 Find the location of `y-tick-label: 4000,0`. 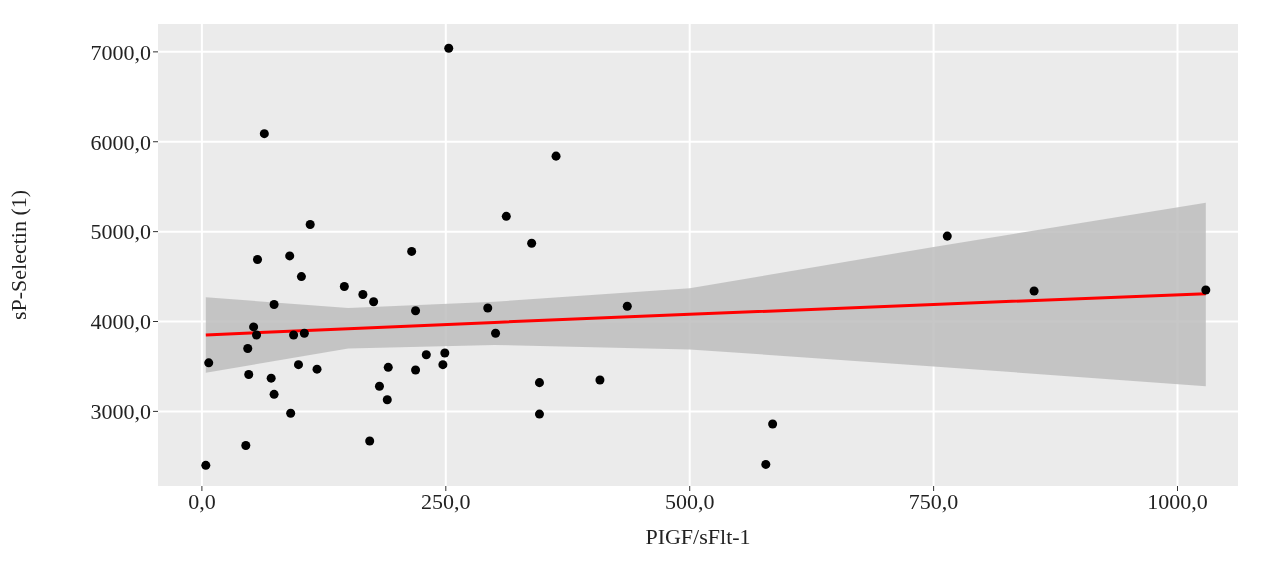

y-tick-label: 4000,0 is located at coordinates (120, 322).